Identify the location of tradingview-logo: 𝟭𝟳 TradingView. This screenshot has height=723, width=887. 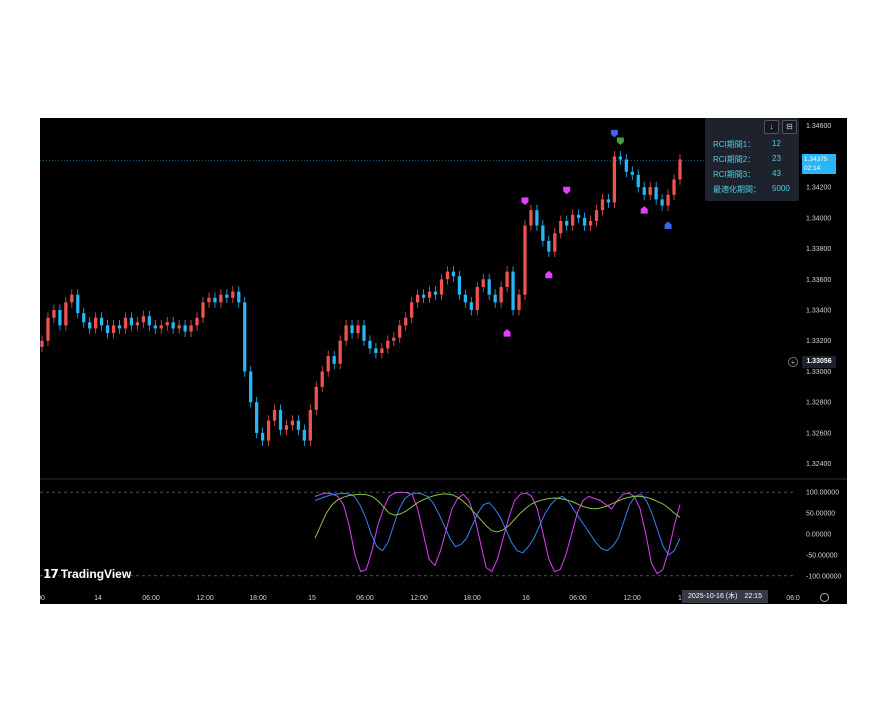
(87, 574).